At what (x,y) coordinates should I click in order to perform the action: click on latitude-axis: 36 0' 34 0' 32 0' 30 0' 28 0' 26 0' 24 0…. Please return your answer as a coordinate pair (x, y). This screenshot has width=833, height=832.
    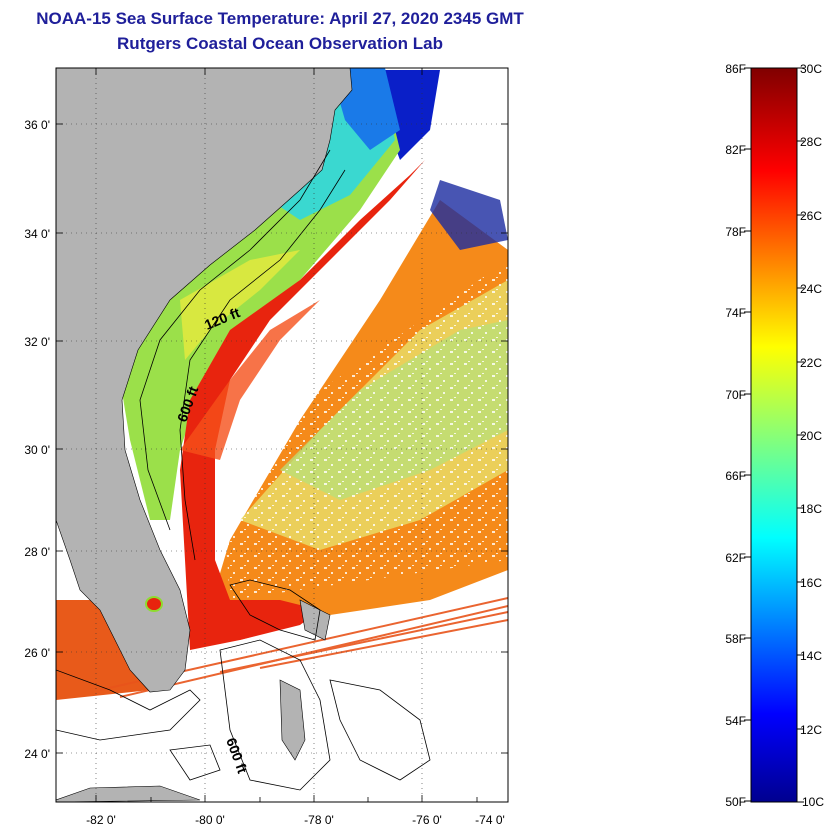
    Looking at the image, I should click on (37, 439).